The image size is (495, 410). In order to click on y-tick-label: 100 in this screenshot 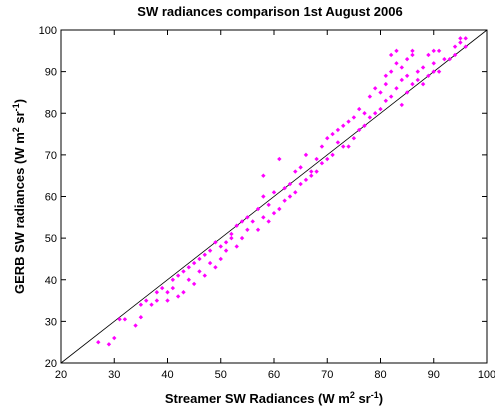, I will do `click(48, 31)`.